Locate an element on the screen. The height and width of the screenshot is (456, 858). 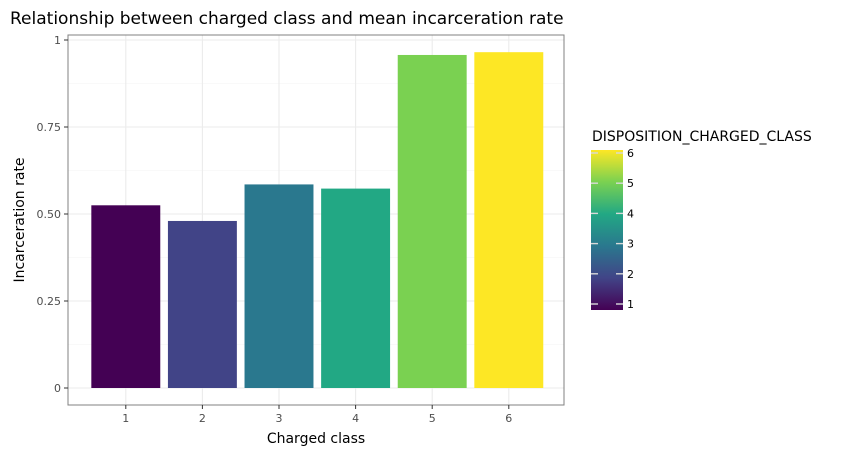
y-axis-ticks: 0 0.25 0.50 0.75 1 is located at coordinates (52, 214).